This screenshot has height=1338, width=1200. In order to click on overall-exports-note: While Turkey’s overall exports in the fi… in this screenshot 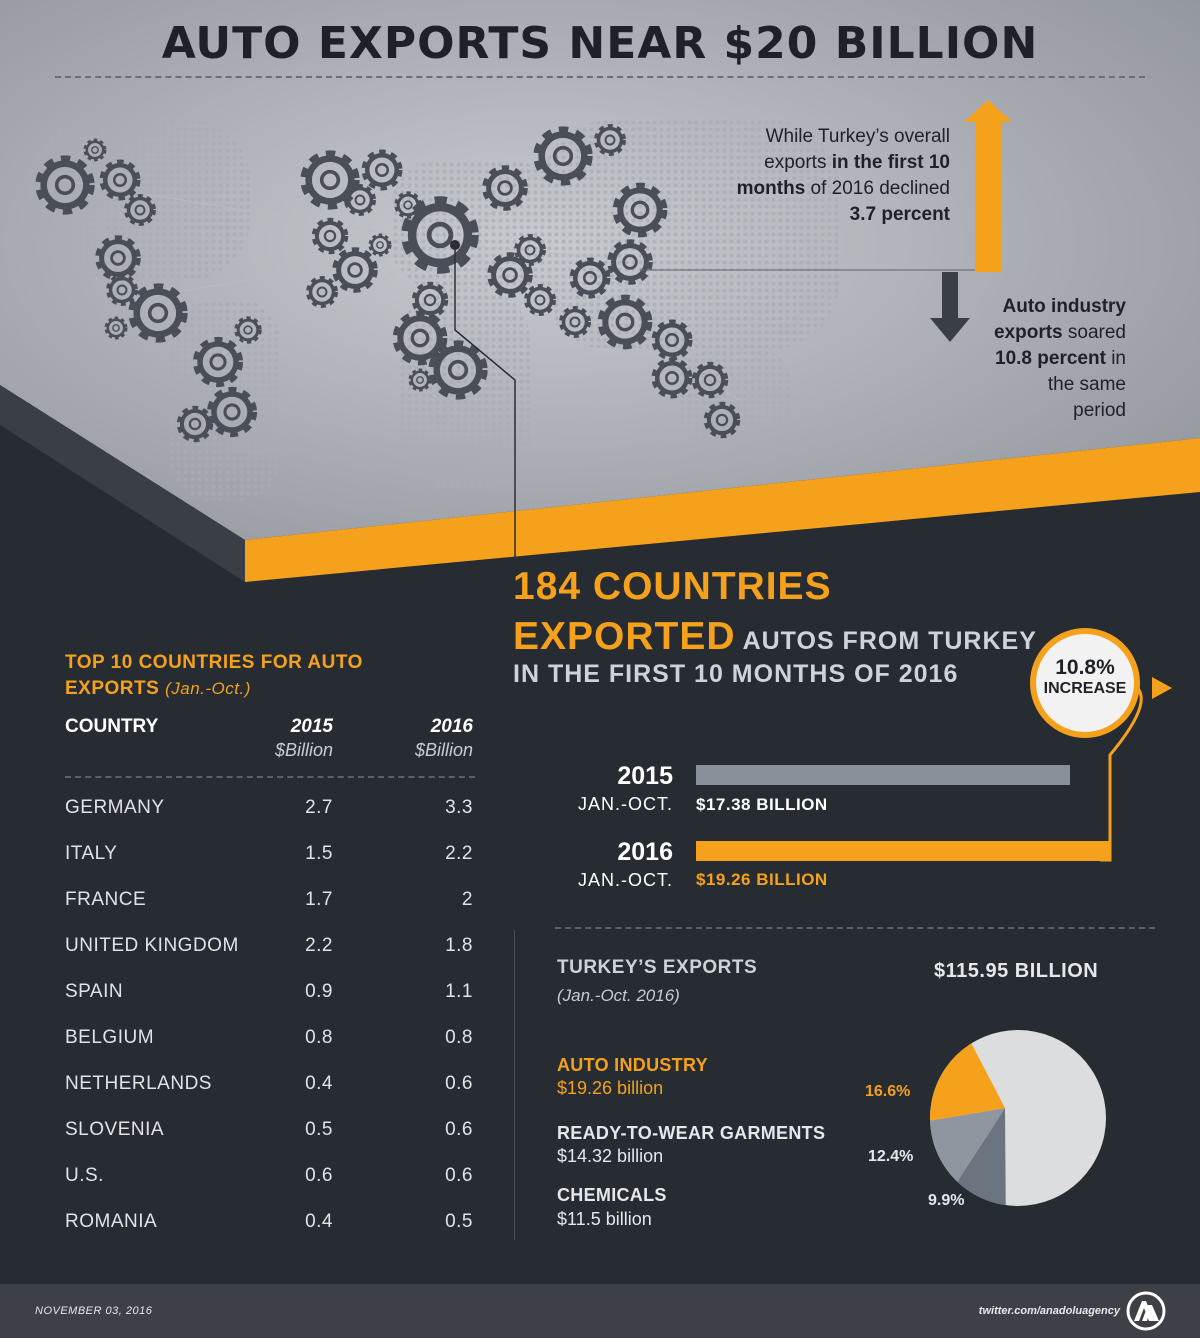, I will do `click(805, 176)`.